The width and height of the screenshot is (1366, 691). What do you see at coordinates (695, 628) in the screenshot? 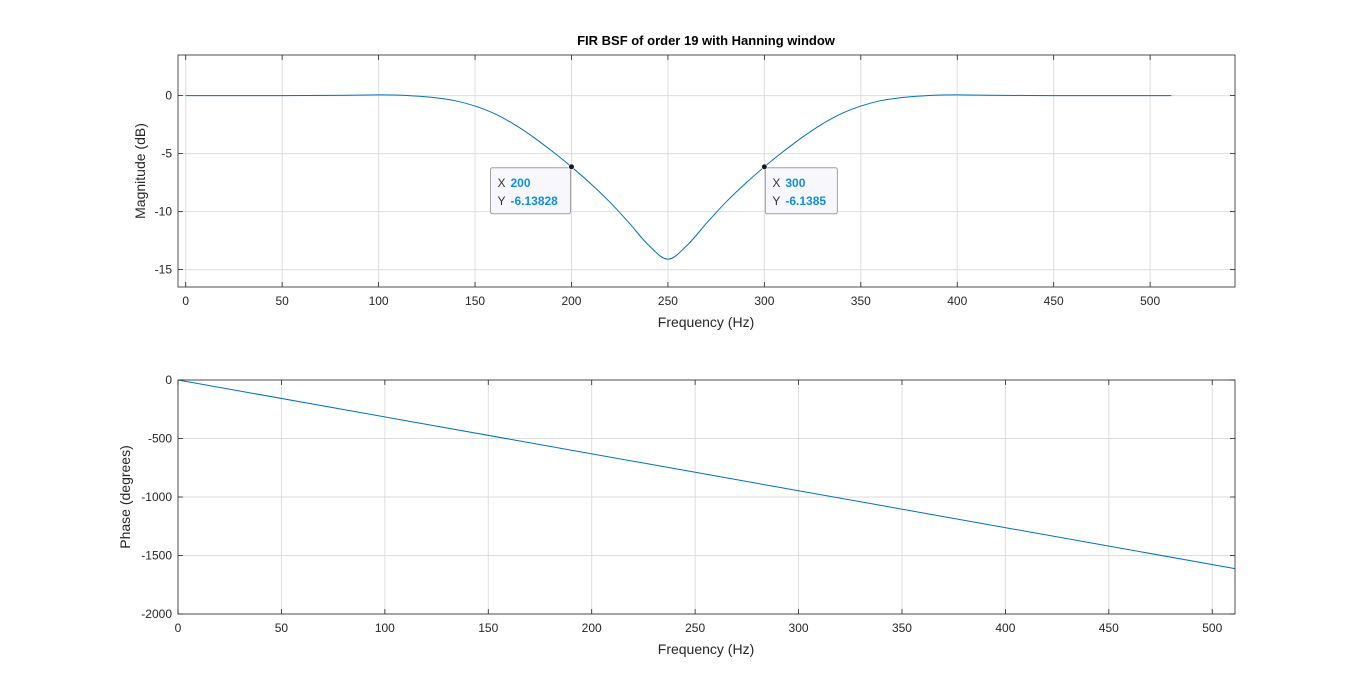
I see `ax2-xtick-label: 250` at bounding box center [695, 628].